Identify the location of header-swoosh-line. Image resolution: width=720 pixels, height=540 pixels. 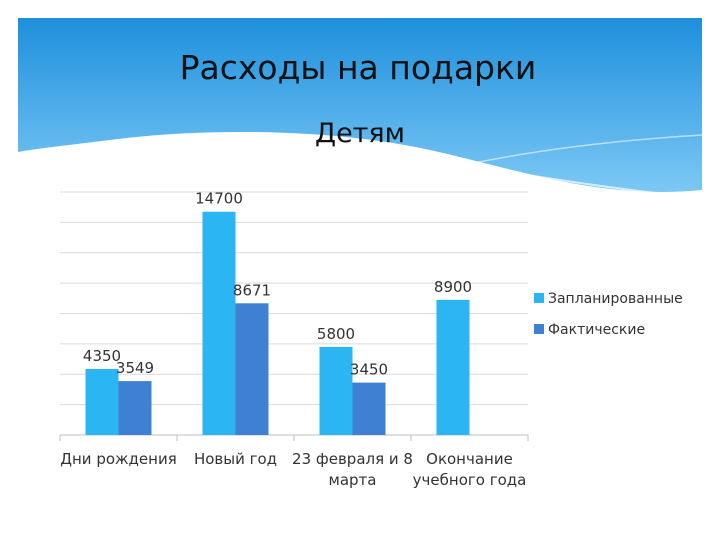
(501, 173).